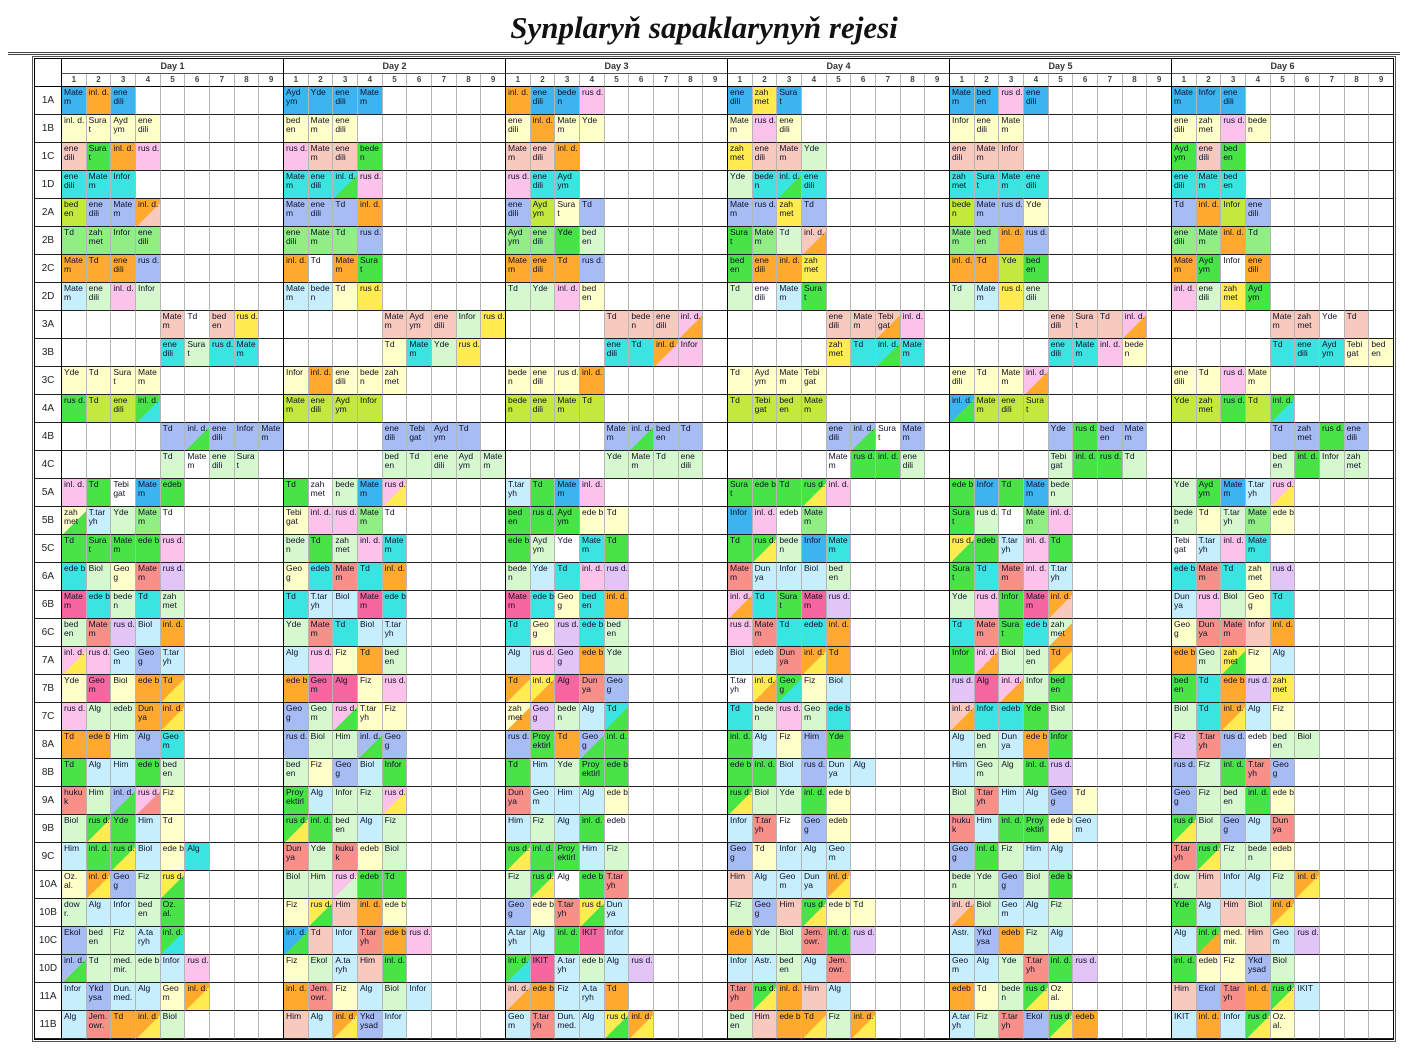 Image resolution: width=1408 pixels, height=1048 pixels. Describe the element at coordinates (517, 801) in the screenshot. I see `lesson-cell: Dun ya` at that location.